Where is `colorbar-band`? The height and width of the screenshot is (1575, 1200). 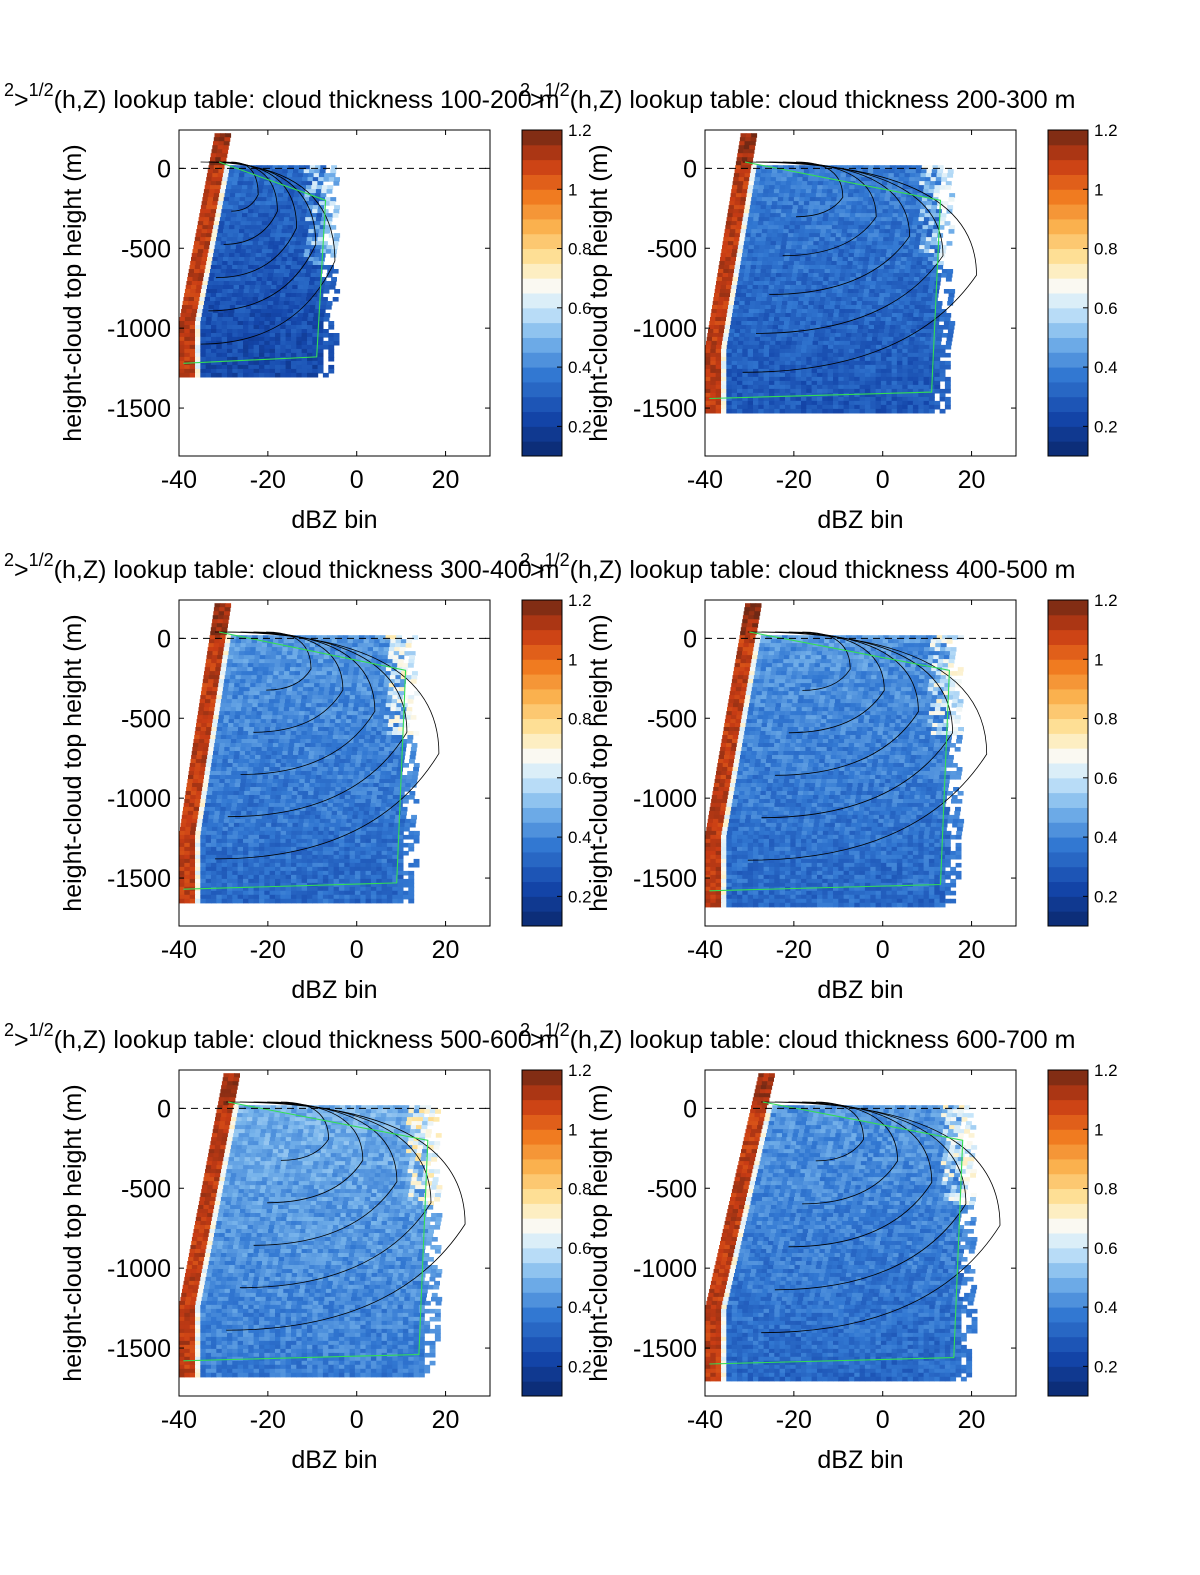 colorbar-band is located at coordinates (1068, 138).